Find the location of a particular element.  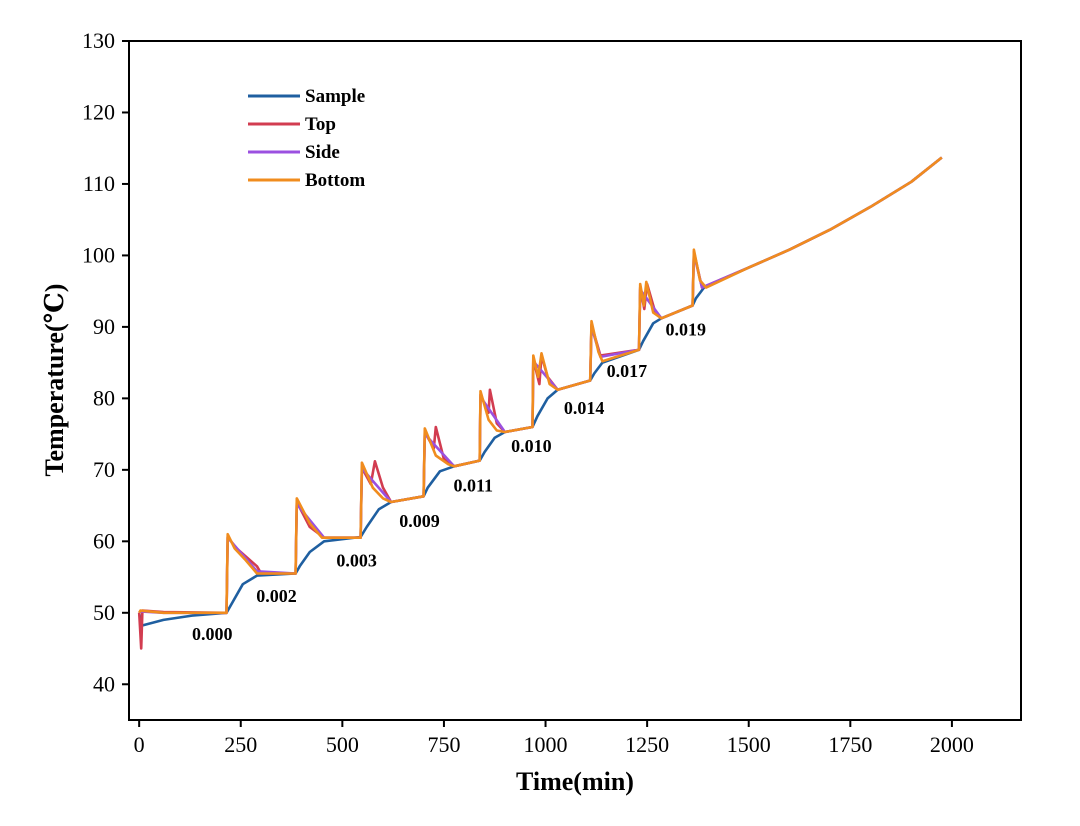

x-axis-ticks: 0 250 500 750 1000 1250 1500 1750 2000 is located at coordinates (554, 738).